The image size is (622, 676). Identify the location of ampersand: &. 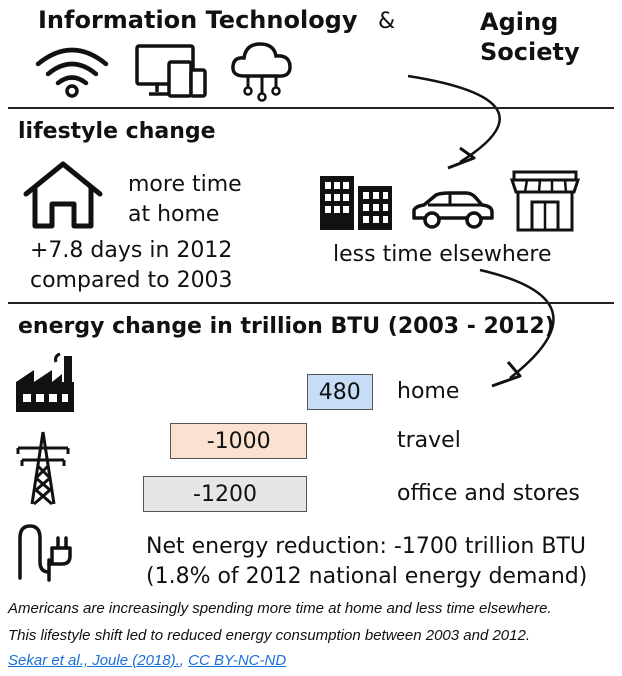
(387, 21).